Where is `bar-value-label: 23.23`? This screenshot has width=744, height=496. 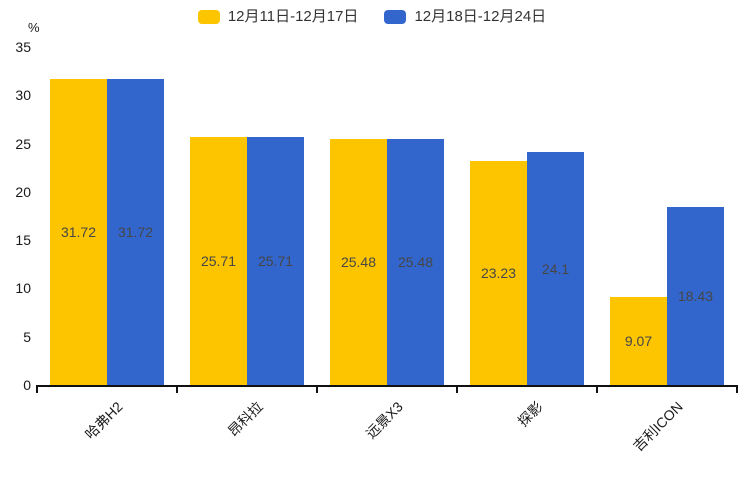 bar-value-label: 23.23 is located at coordinates (498, 272).